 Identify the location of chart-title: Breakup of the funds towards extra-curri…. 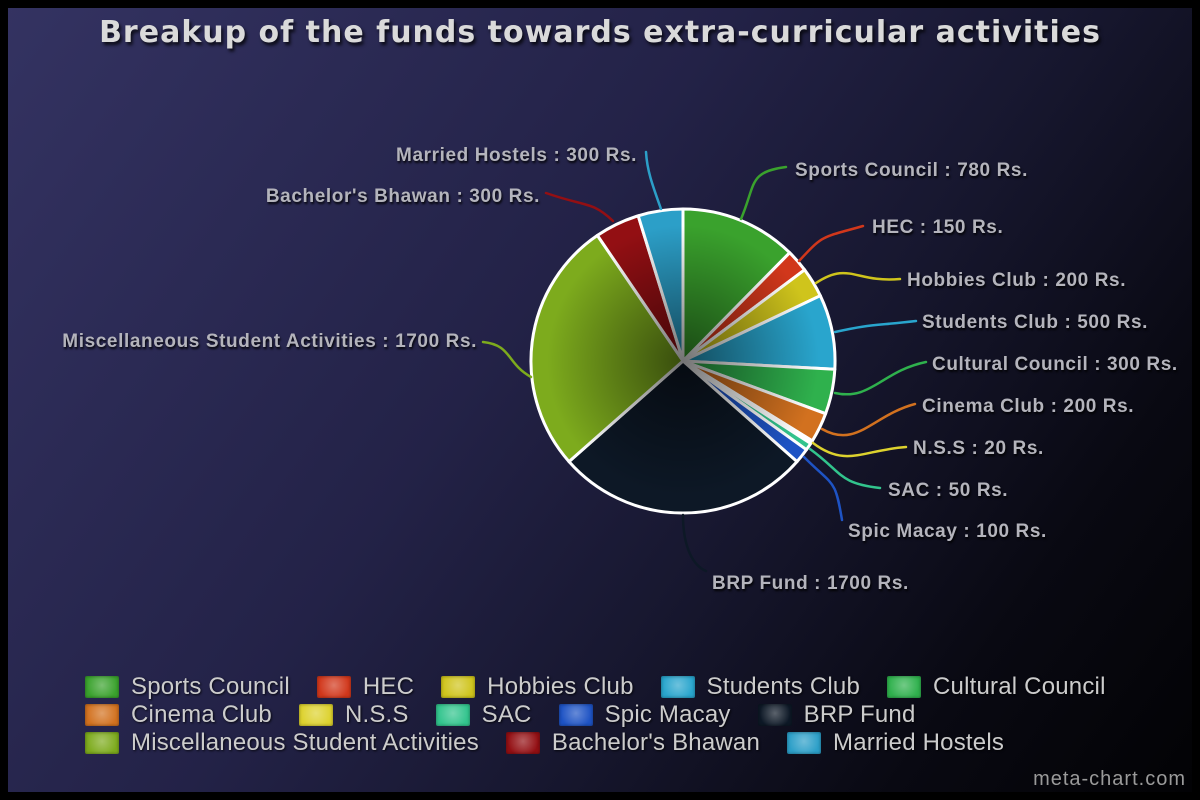
(600, 32).